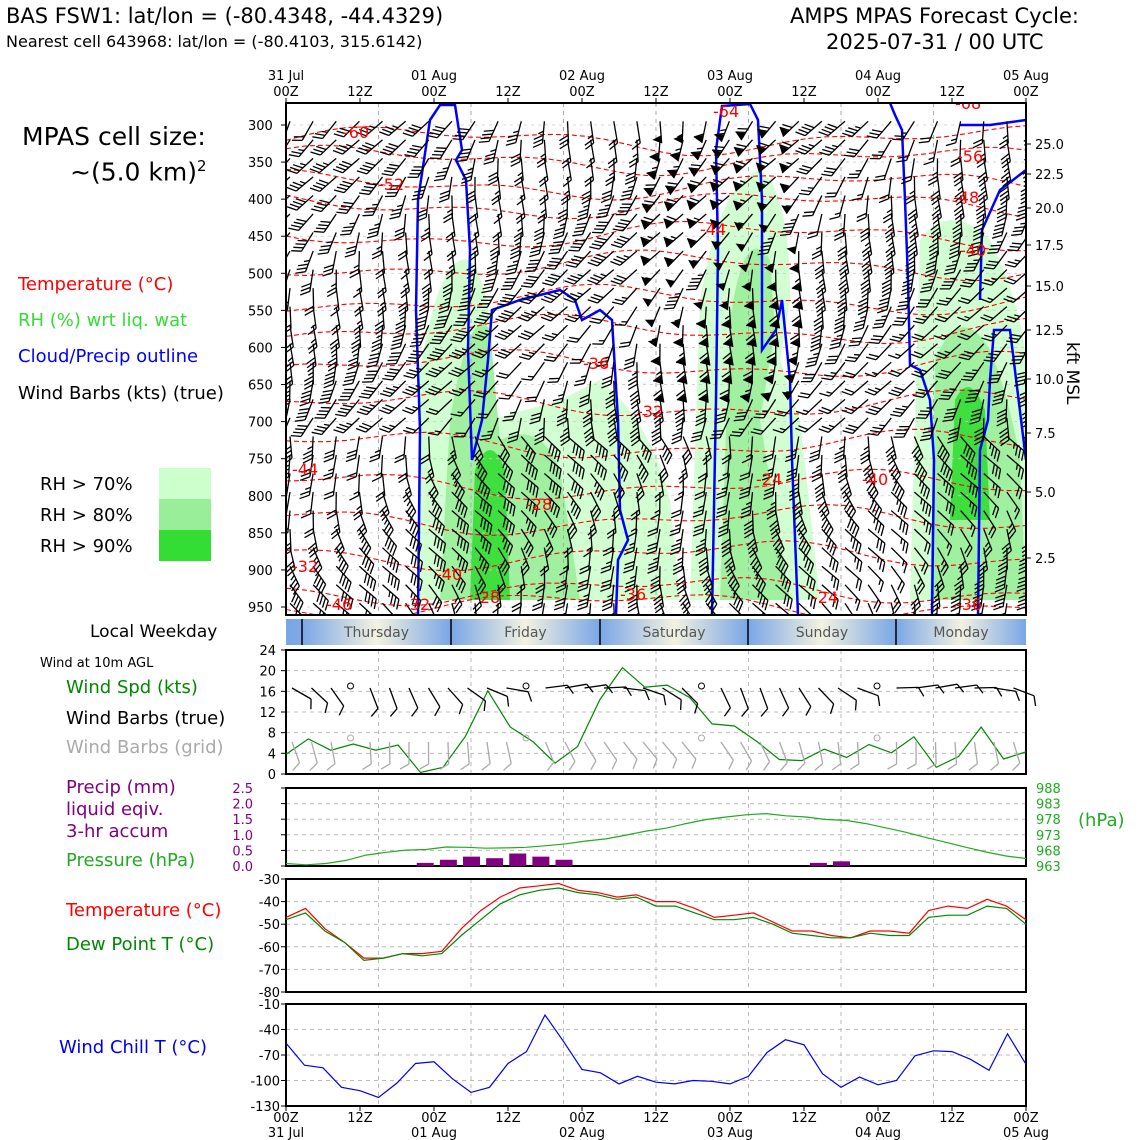  Describe the element at coordinates (138, 172) in the screenshot. I see `cell-size-value: ~(5.0 km)2` at that location.